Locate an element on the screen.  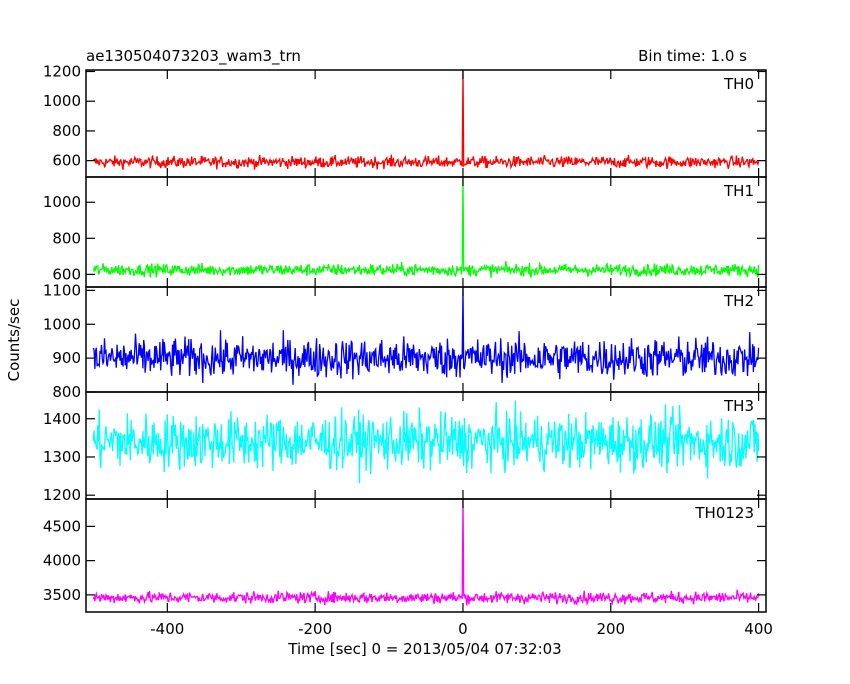
y-tick-label: 900 is located at coordinates (66, 358).